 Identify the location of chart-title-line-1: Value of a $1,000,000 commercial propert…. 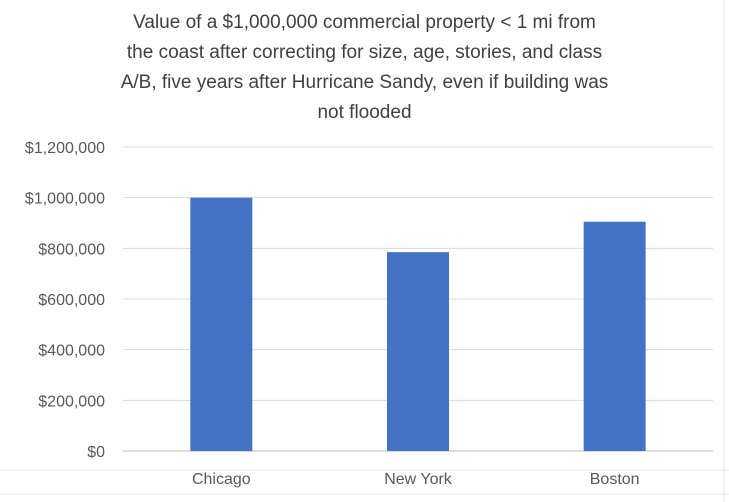
(364, 22).